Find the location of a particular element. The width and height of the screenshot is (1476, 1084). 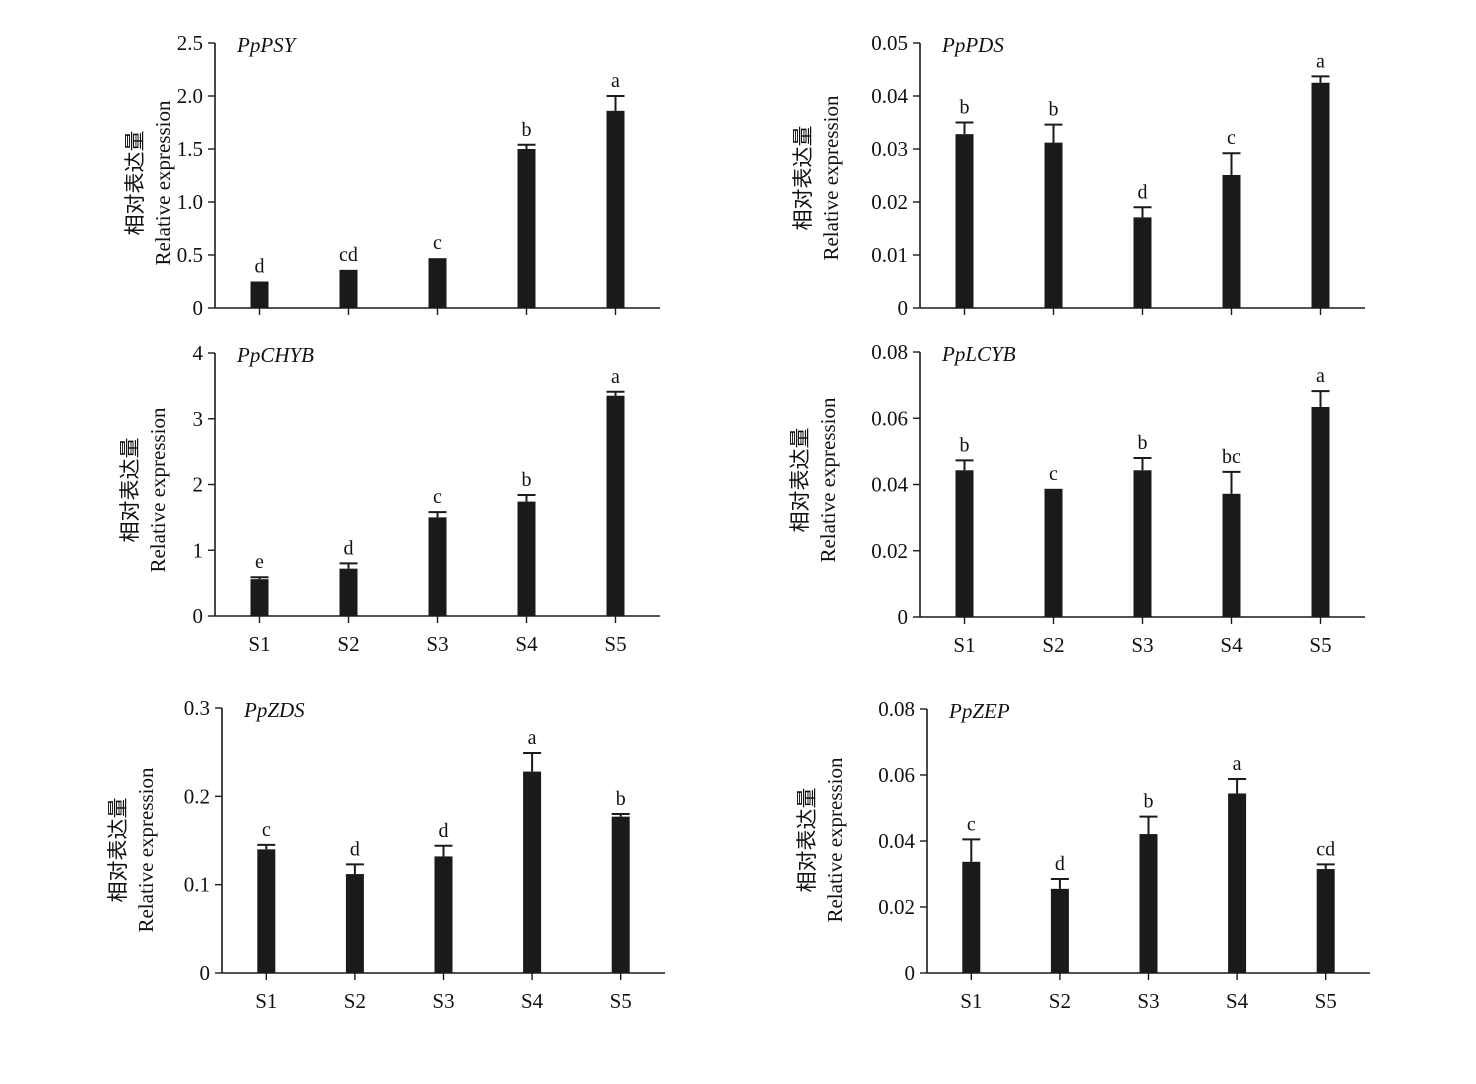

y-tick-label: 2.5 is located at coordinates (190, 43).